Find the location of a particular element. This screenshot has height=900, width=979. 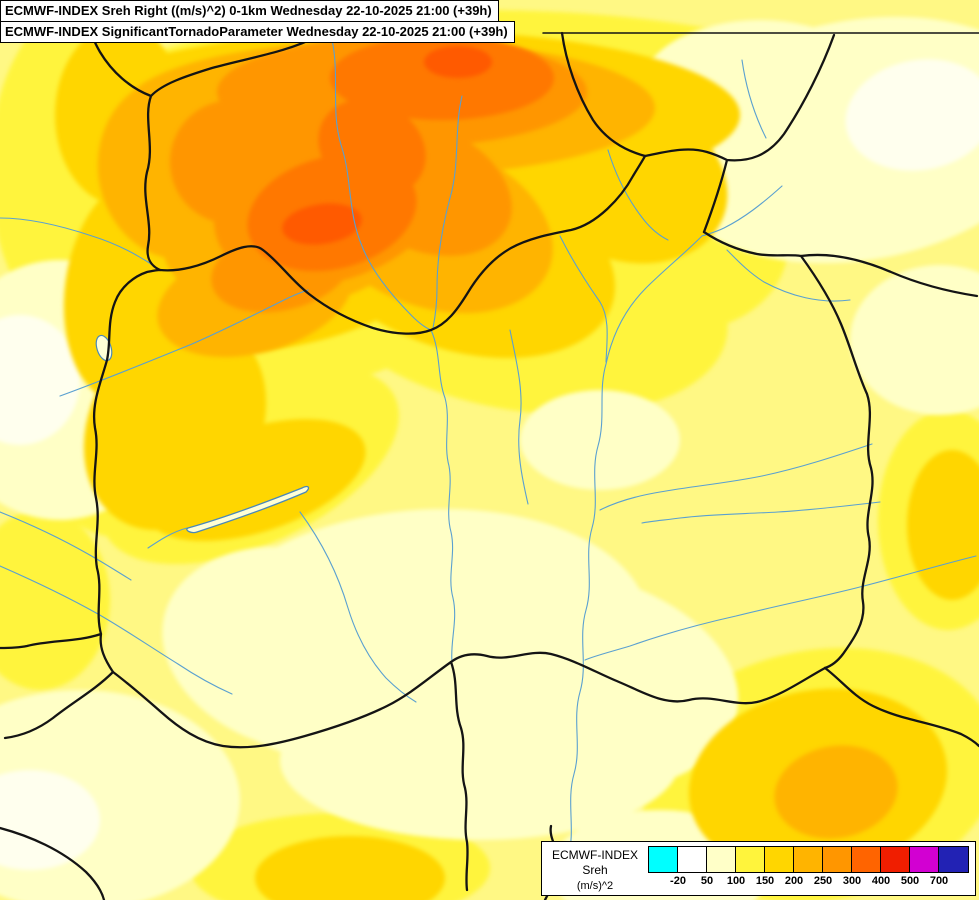

lake-balaton is located at coordinates (248, 509).